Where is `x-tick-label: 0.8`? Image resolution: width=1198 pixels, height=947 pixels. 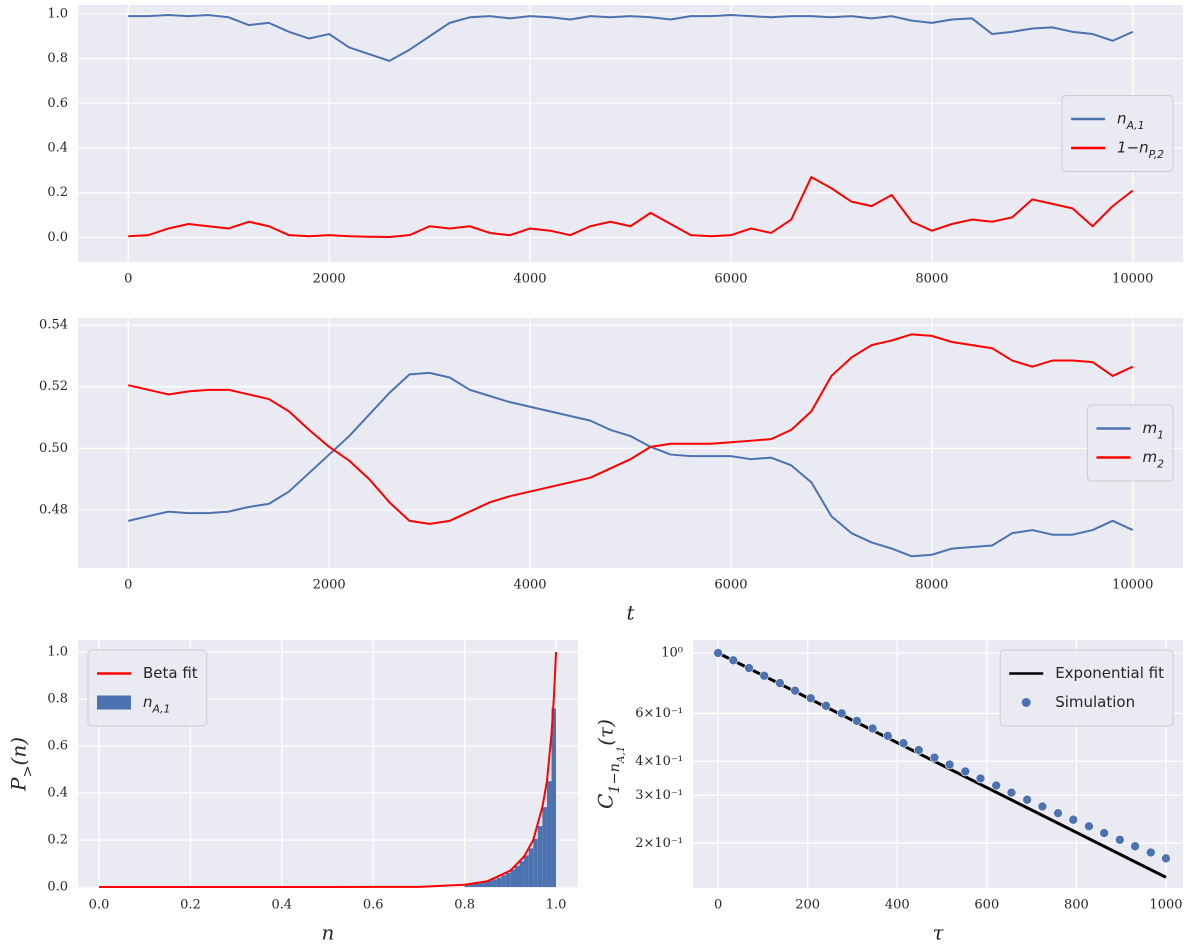 x-tick-label: 0.8 is located at coordinates (464, 905).